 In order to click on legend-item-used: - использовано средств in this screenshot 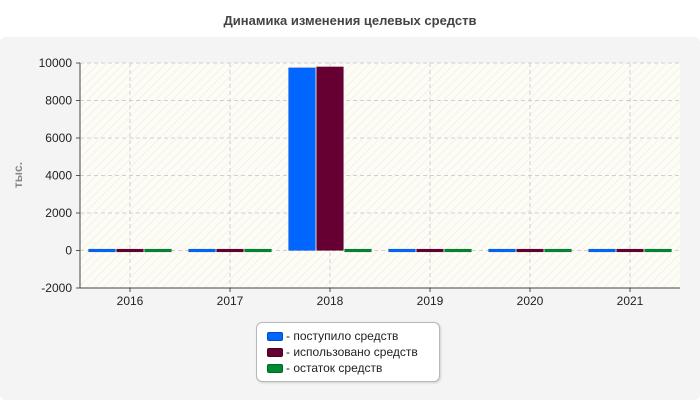, I will do `click(353, 352)`.